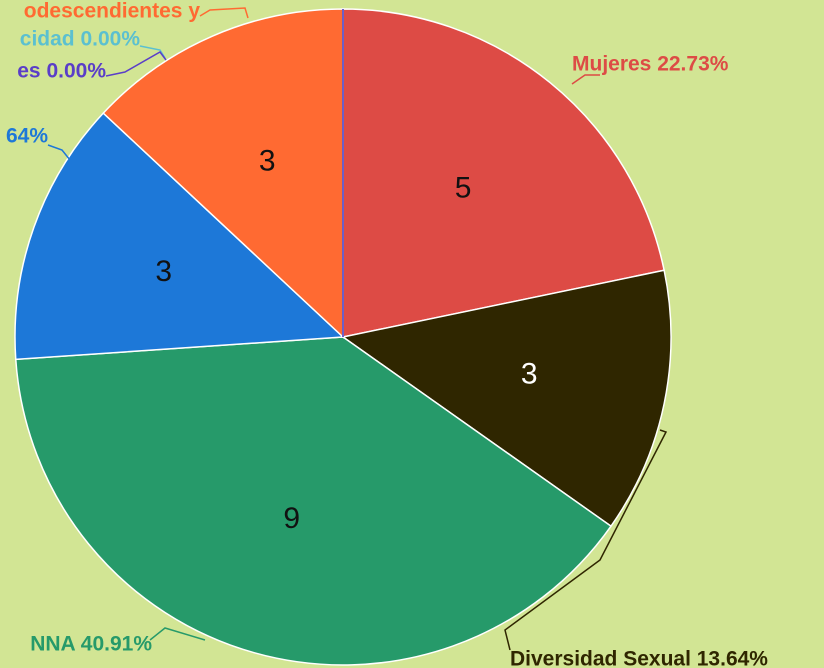  What do you see at coordinates (61, 71) in the screenshot?
I see `slice-category-label: es 0.00%` at bounding box center [61, 71].